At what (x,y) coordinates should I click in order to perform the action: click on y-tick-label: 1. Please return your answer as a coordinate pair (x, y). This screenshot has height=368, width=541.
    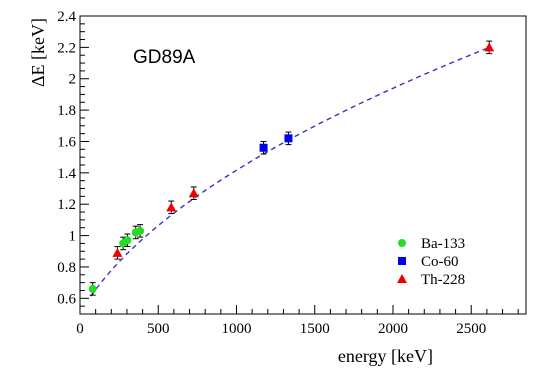
    Looking at the image, I should click on (73, 237).